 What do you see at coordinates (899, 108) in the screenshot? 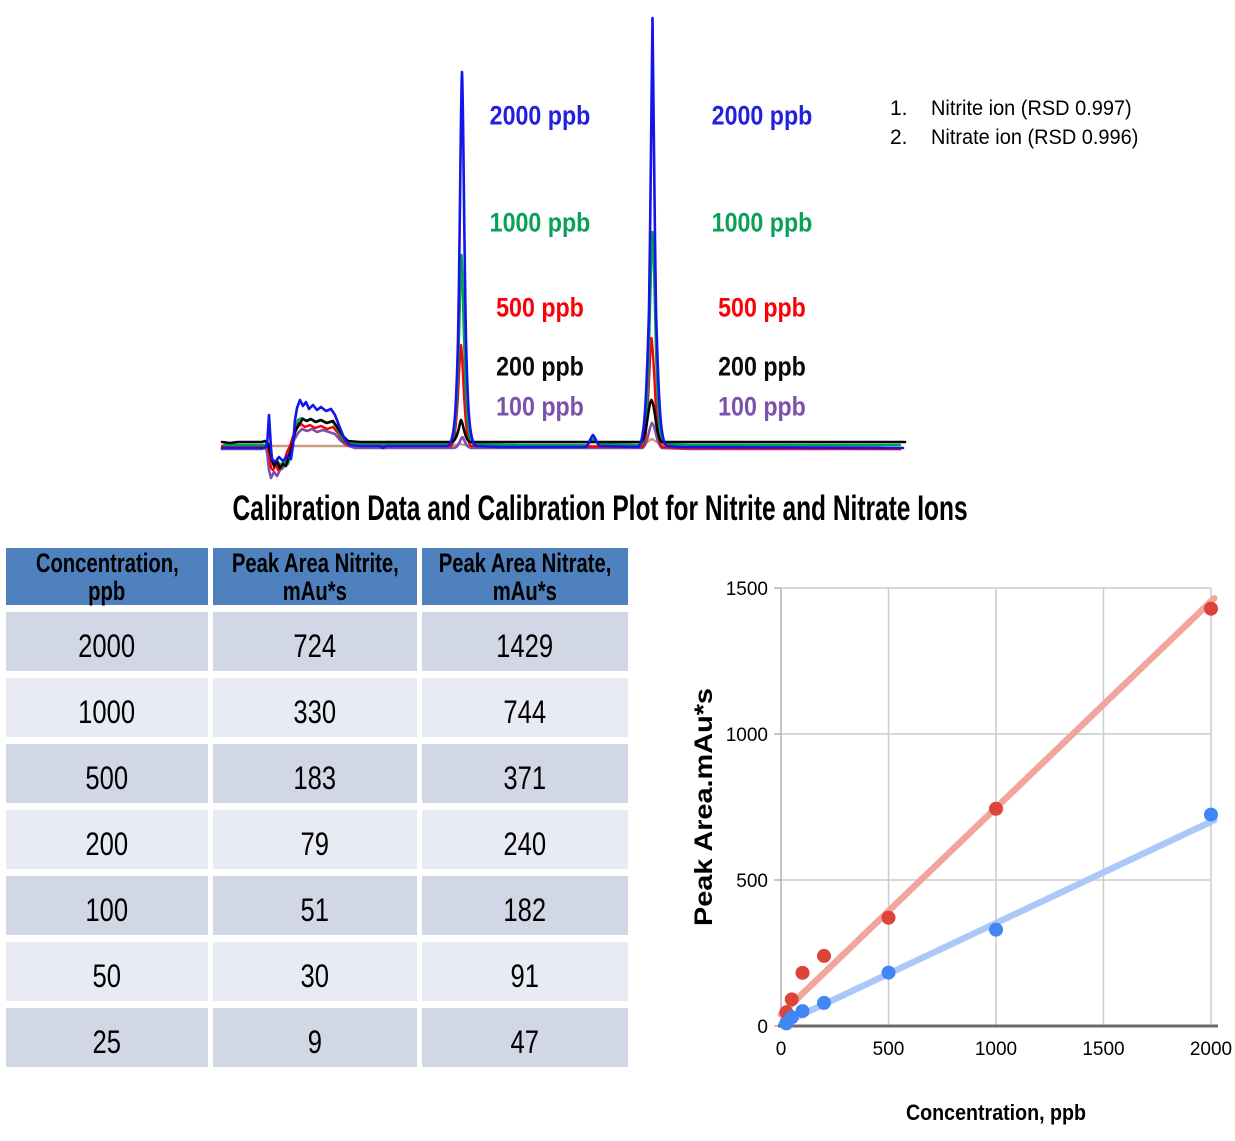
I see `legend-number: 1.` at bounding box center [899, 108].